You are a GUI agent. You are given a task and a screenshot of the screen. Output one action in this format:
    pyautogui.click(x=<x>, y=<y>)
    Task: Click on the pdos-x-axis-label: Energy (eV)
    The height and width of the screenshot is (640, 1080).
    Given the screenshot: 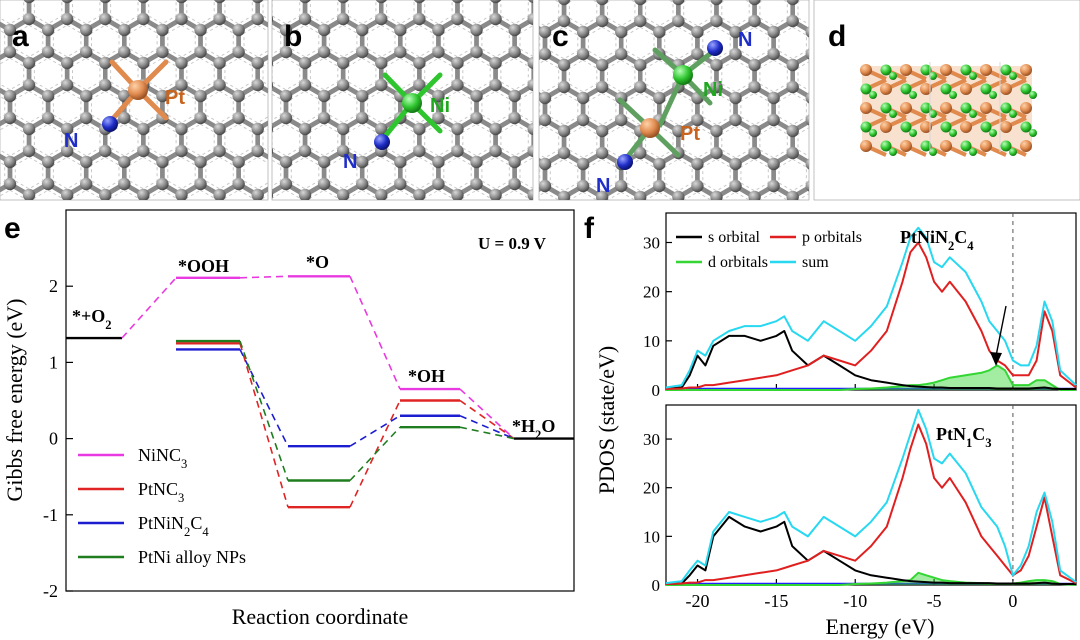 What is the action you would take?
    pyautogui.click(x=880, y=626)
    